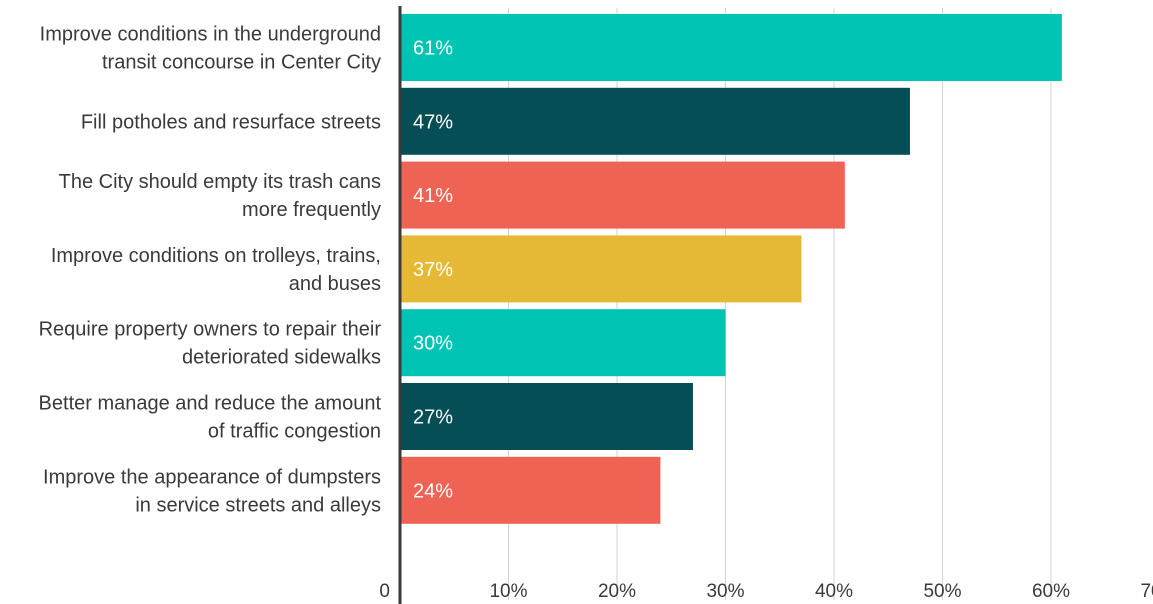  Describe the element at coordinates (834, 591) in the screenshot. I see `x-tick-label: 40%` at that location.